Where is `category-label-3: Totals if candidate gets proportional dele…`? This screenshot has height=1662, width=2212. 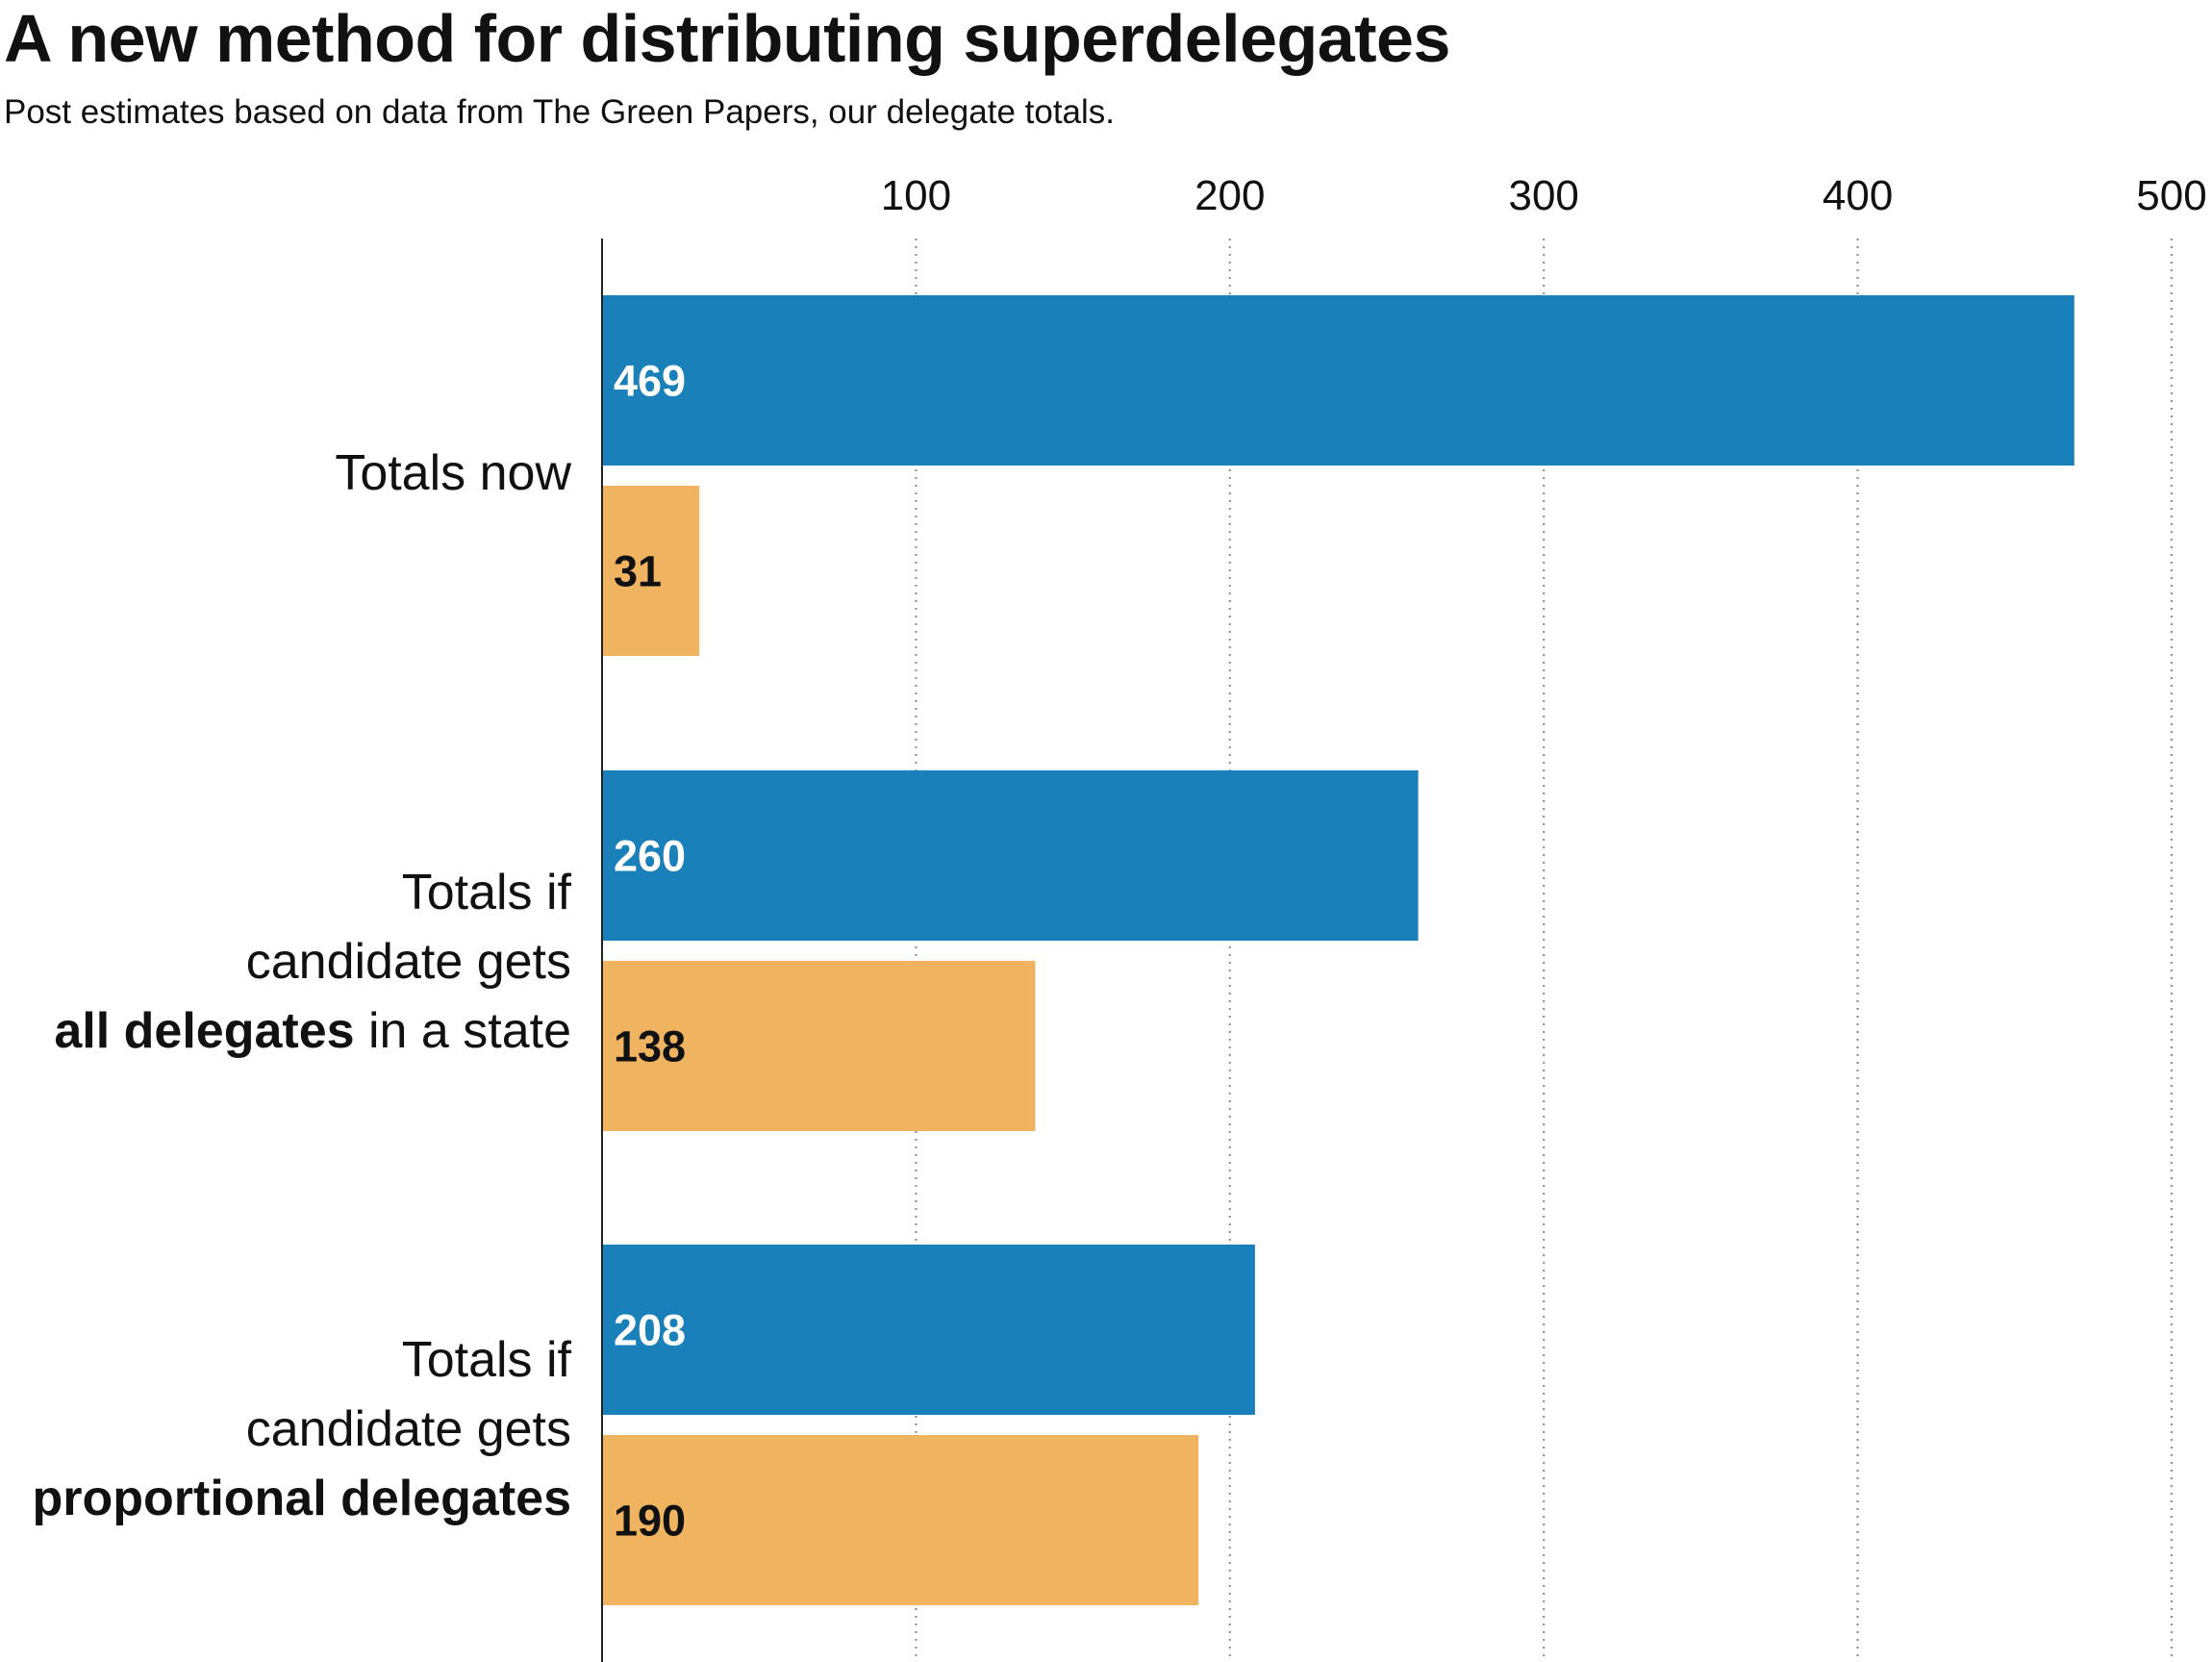 category-label-3: Totals if candidate gets proportional dele… is located at coordinates (286, 1429).